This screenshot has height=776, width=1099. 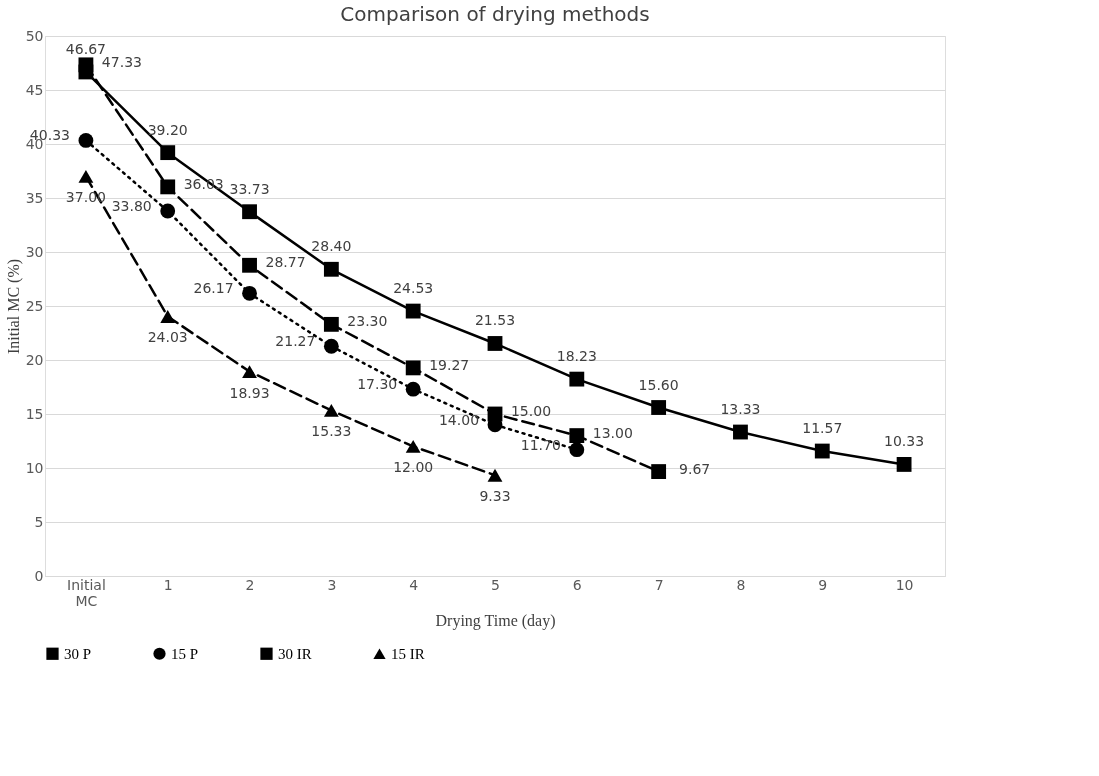 What do you see at coordinates (34, 251) in the screenshot?
I see `y-tick-label: 30` at bounding box center [34, 251].